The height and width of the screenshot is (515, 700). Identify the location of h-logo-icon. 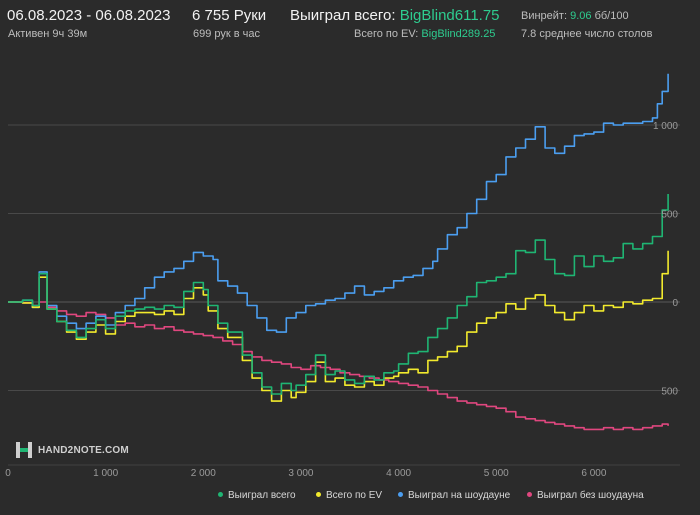
(24, 450).